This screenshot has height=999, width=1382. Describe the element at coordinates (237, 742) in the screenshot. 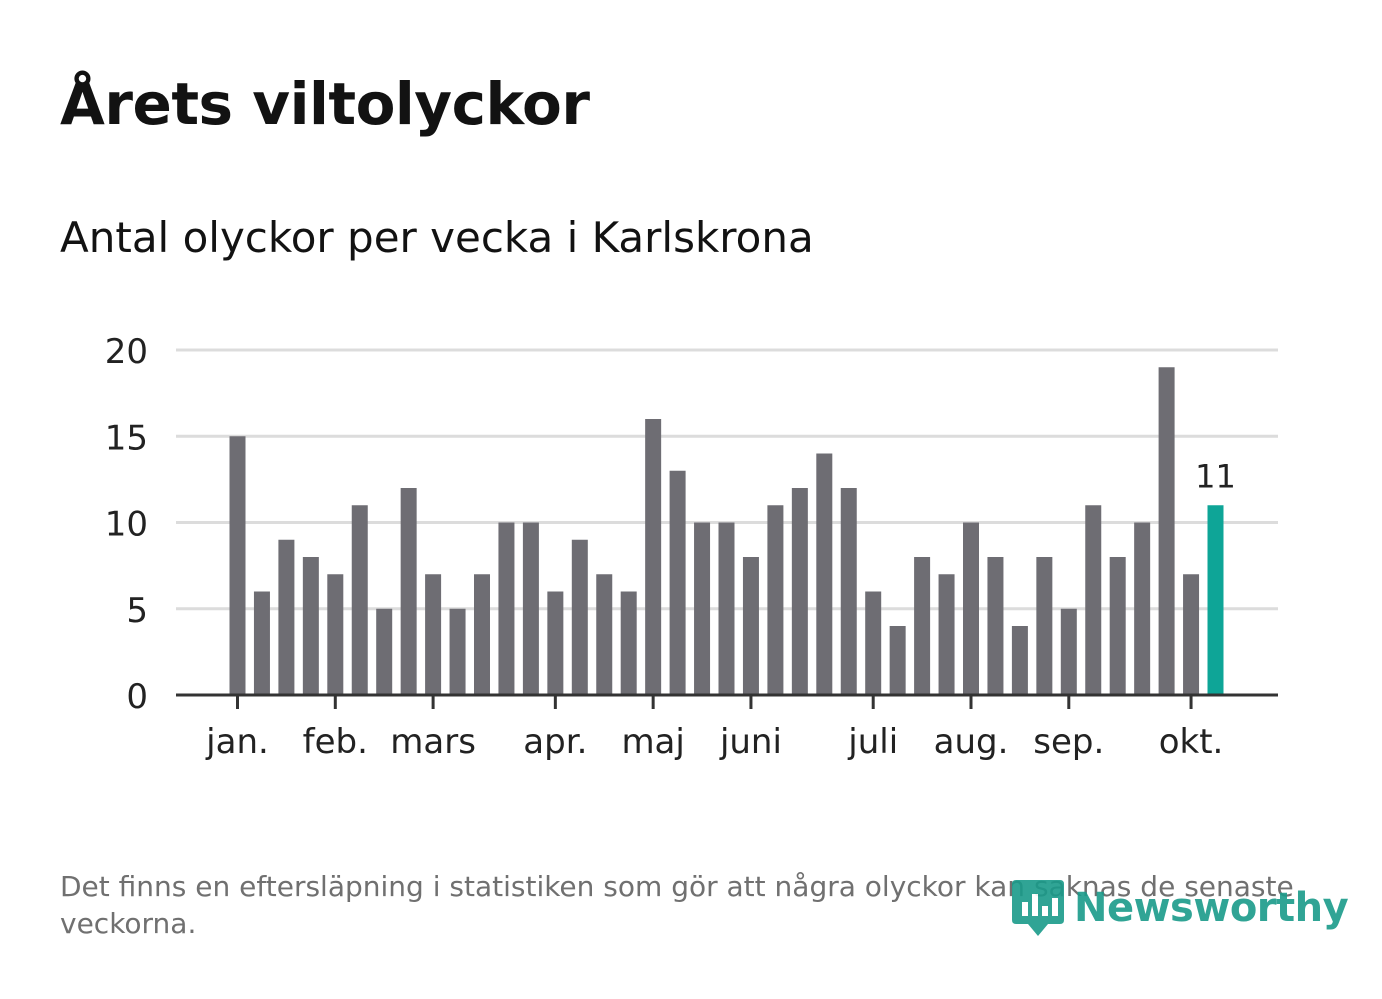

I see `x-tick-label: jan.` at that location.